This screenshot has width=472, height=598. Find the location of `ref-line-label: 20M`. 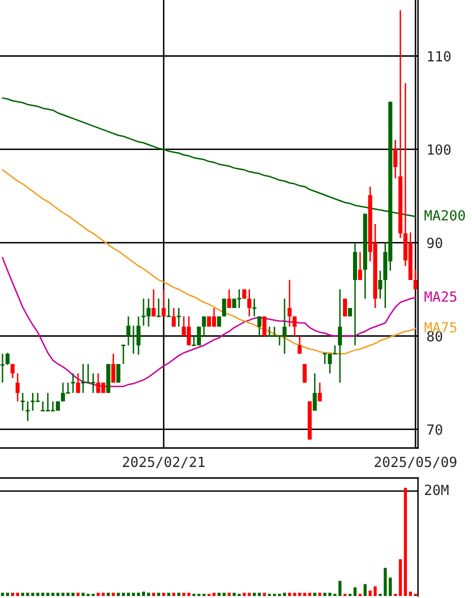

ref-line-label: 20M is located at coordinates (436, 490).